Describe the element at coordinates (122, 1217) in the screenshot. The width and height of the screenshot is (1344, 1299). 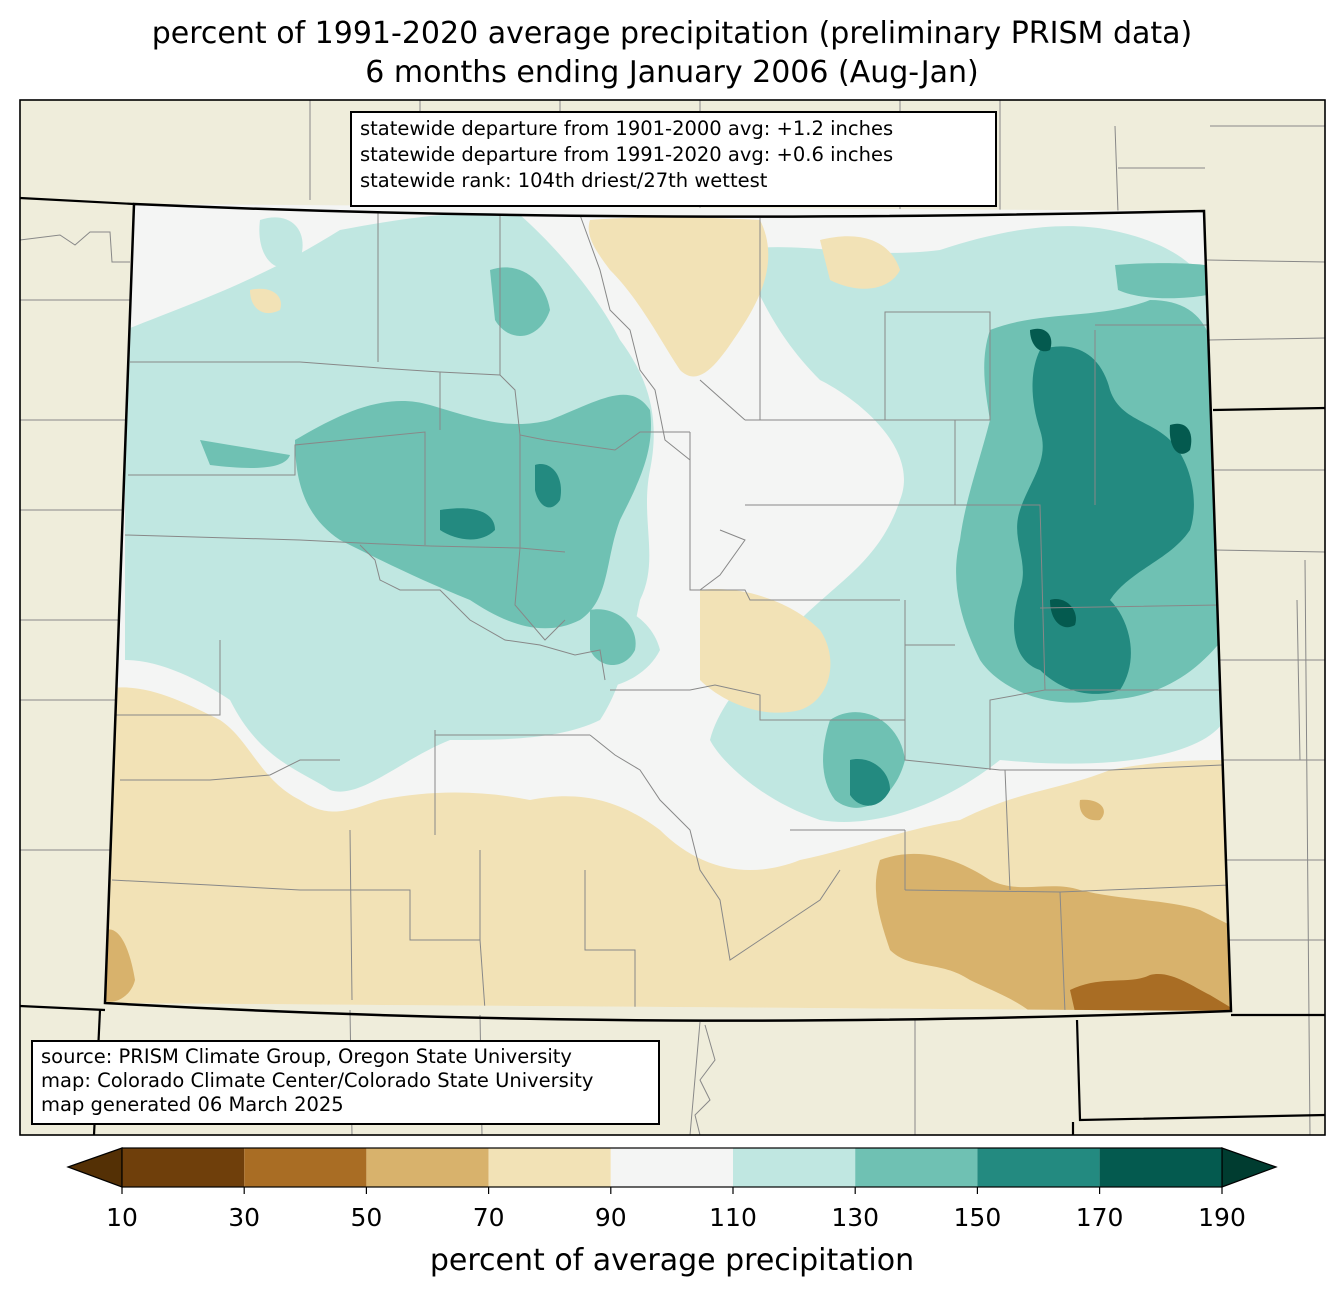
I see `colorbar-tick-label: 10` at that location.